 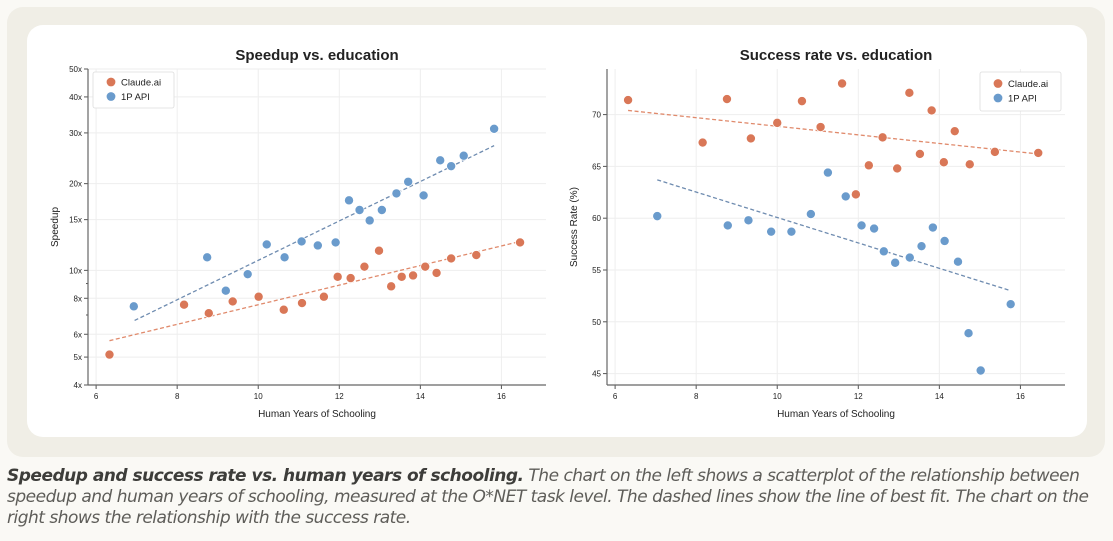 I want to click on x-tick-label: 14, so click(x=939, y=396).